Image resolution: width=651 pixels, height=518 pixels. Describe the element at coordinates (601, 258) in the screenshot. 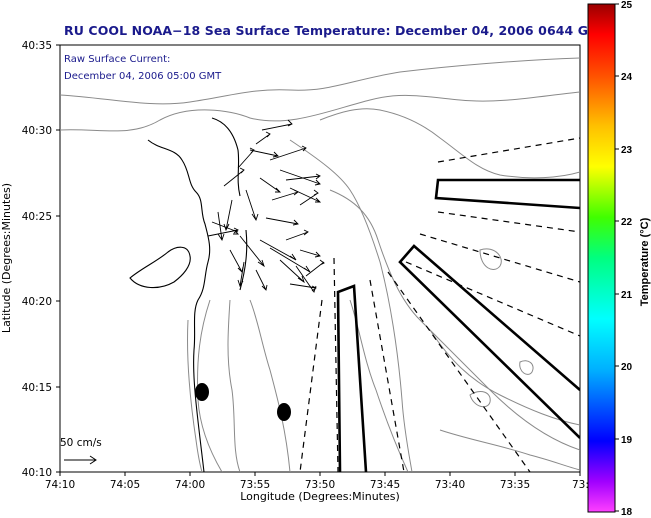

I see `temperature-colorbar` at that location.